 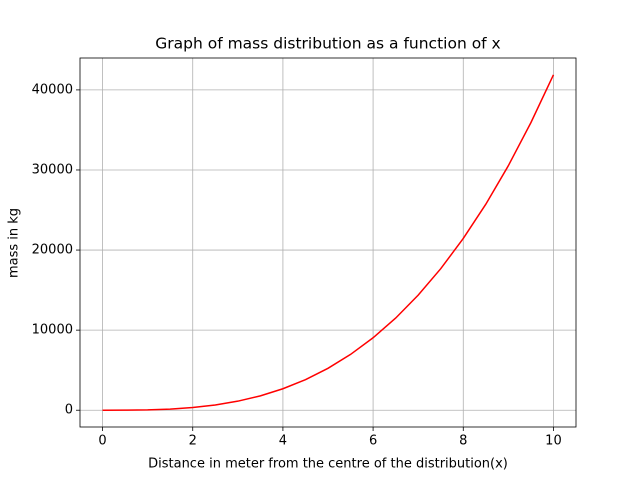 What do you see at coordinates (373, 441) in the screenshot?
I see `x-tick-label: 6` at bounding box center [373, 441].